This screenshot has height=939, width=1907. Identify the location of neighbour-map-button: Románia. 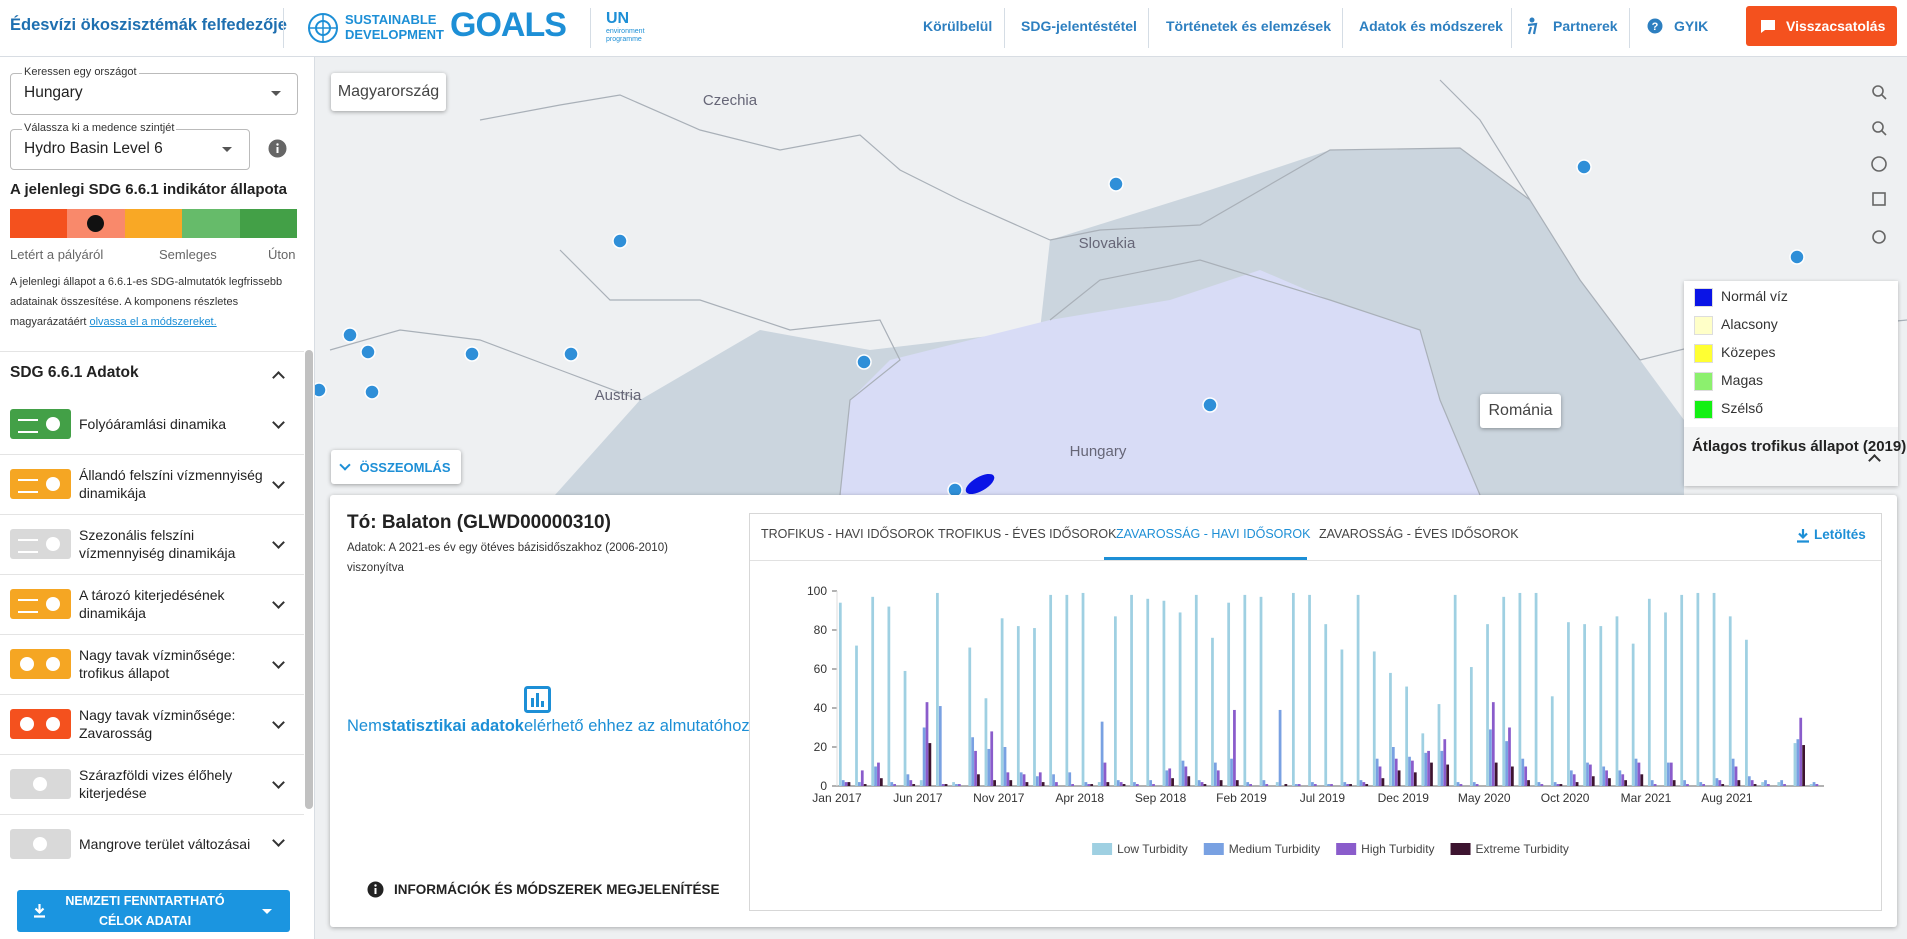
(1520, 411).